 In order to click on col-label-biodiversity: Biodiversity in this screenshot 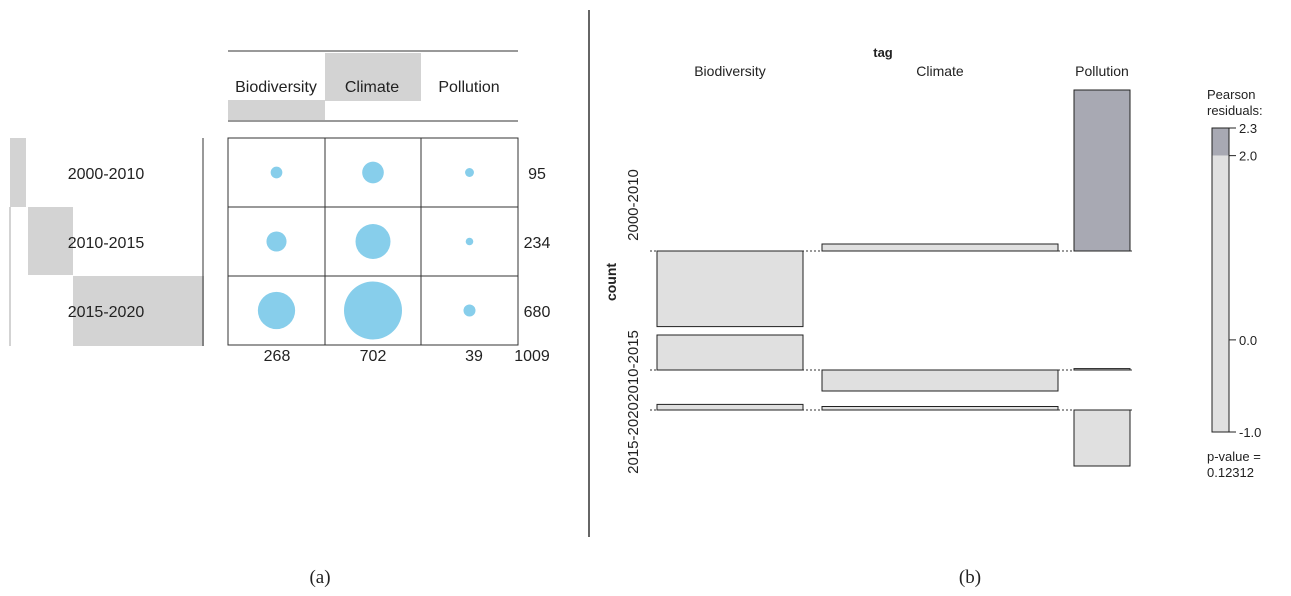, I will do `click(730, 71)`.